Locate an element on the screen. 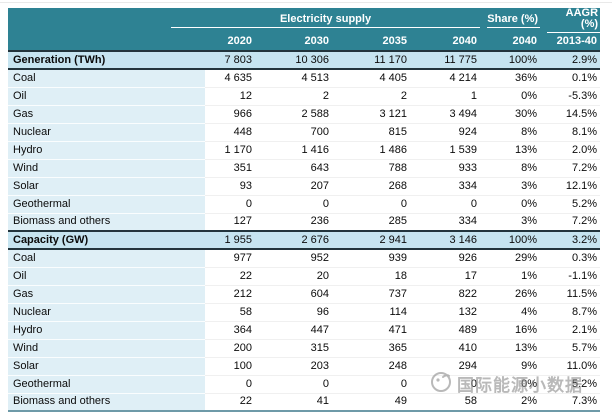 This screenshot has width=612, height=412. table-row: Oil 12 2 2 1 0% -5.3% is located at coordinates (304, 96).